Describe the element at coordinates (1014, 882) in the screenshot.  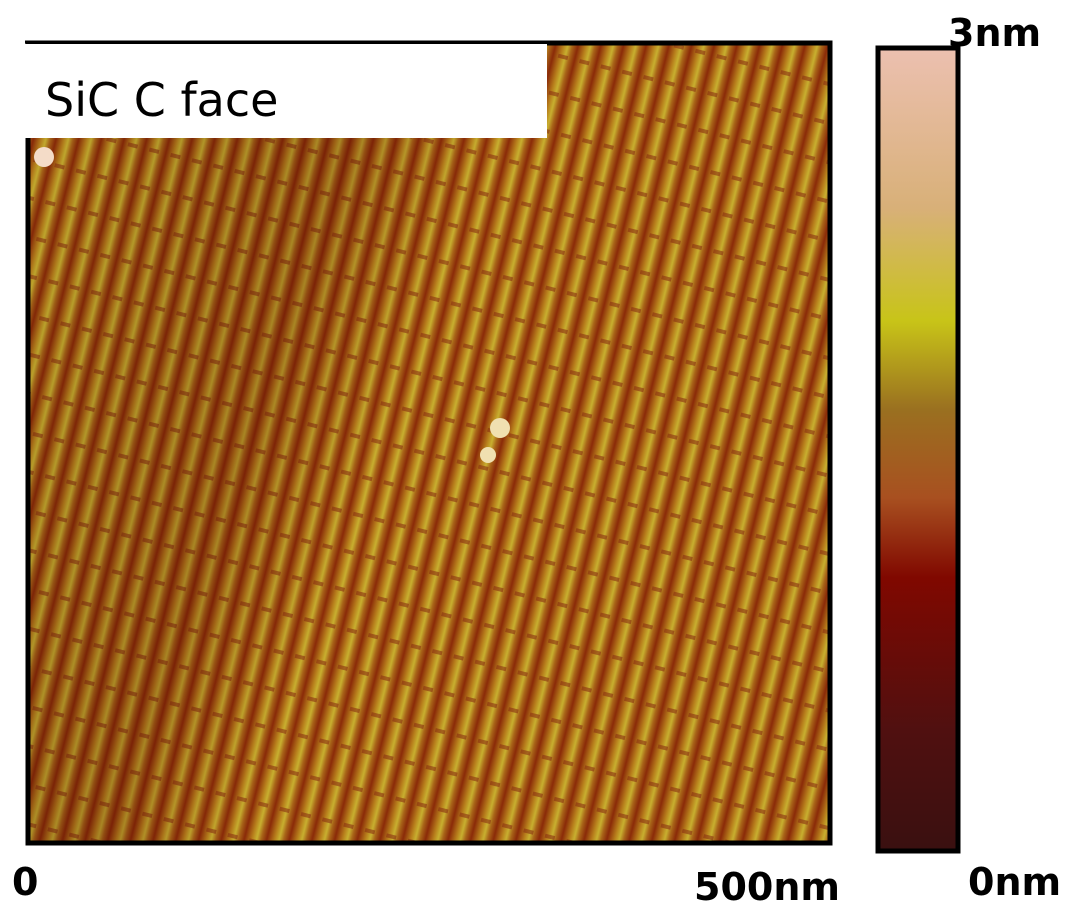
I see `color-min: 0nm` at that location.